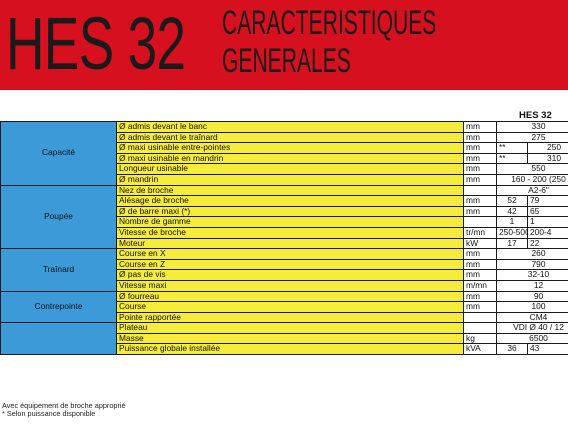 The height and width of the screenshot is (426, 568). I want to click on spec-label: Course, so click(290, 307).